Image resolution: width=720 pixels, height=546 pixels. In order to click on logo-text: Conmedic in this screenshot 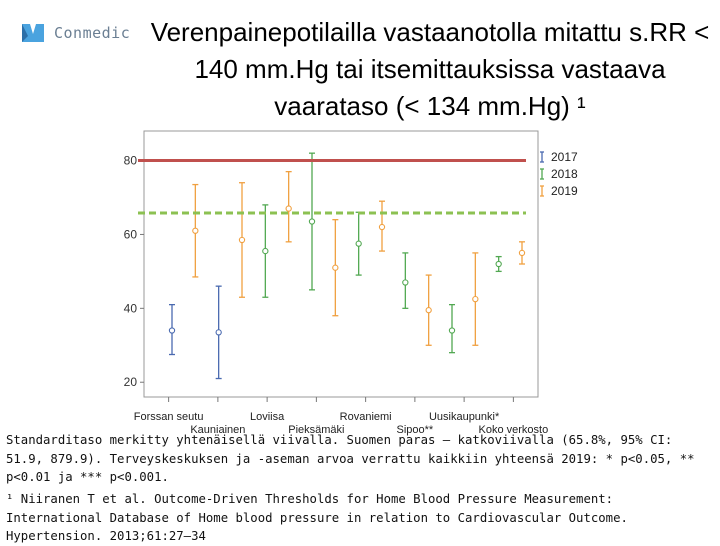, I will do `click(92, 33)`.